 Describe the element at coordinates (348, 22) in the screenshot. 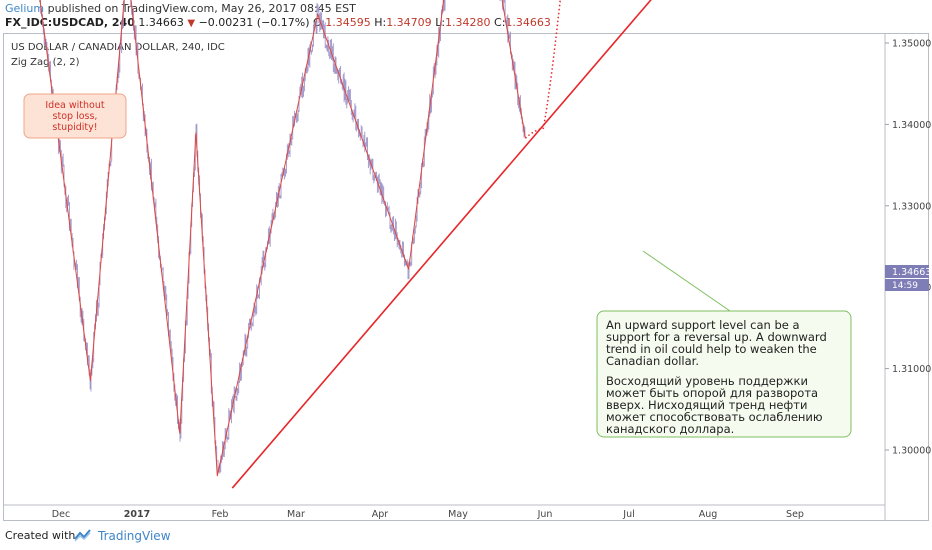

I see `open-value: 1.34595` at that location.